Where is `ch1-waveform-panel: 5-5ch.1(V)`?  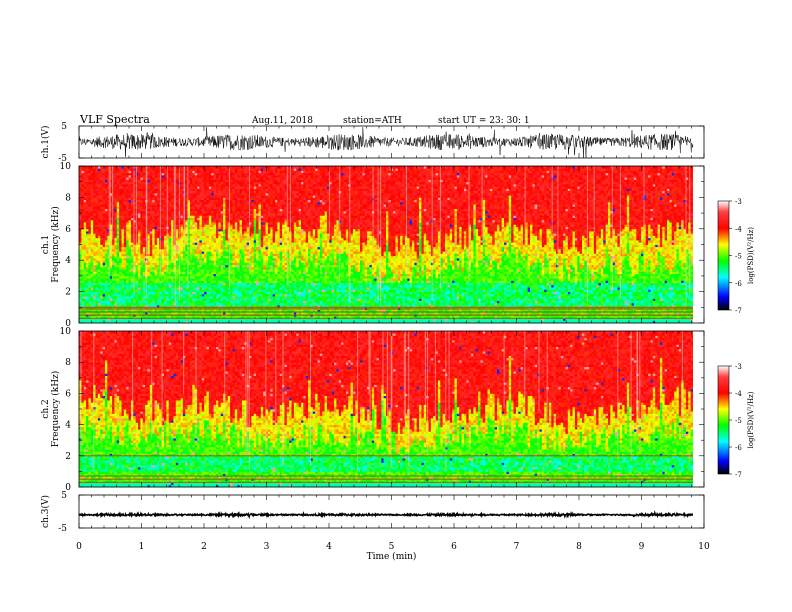
ch1-waveform-panel: 5-5ch.1(V) is located at coordinates (372, 143).